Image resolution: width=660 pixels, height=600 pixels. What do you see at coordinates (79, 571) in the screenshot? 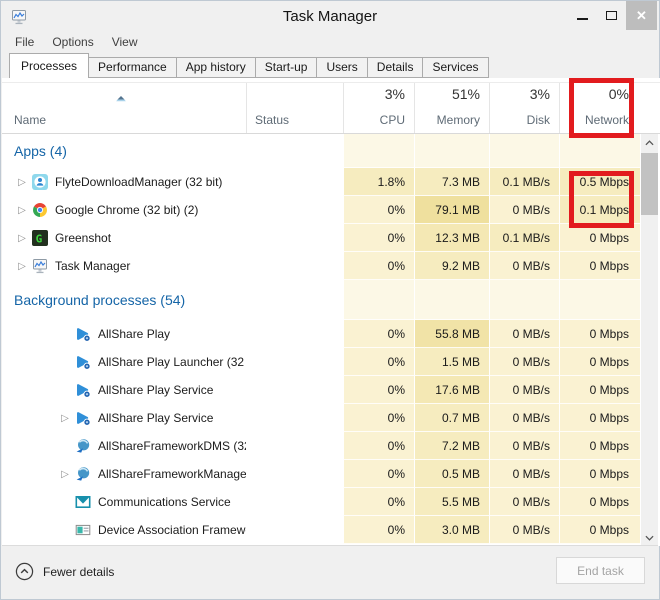
I see `fewer-details-label: Fewer details` at bounding box center [79, 571].